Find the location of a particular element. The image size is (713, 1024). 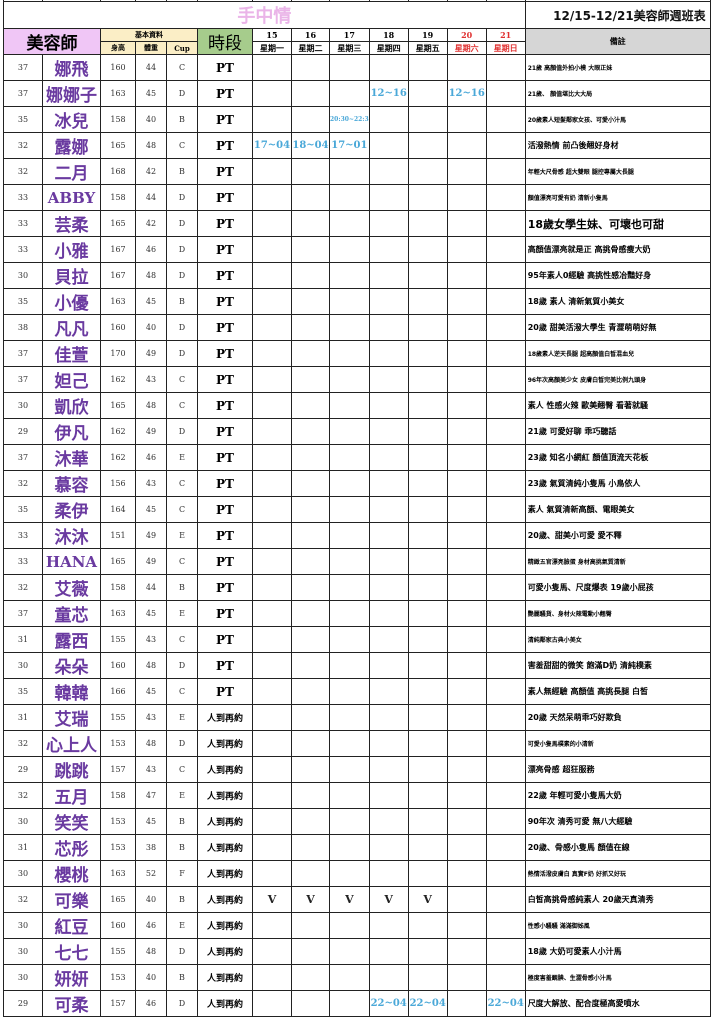

weight-cell: 42 is located at coordinates (151, 171).